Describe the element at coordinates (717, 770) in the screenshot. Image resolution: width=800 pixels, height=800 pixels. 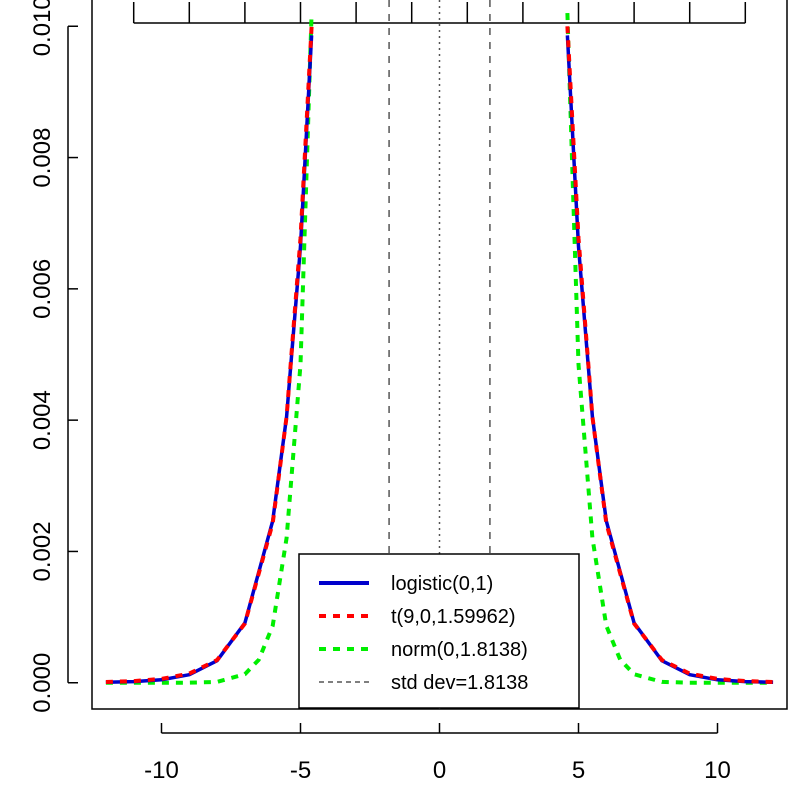
I see `x-tick-label: 10` at that location.